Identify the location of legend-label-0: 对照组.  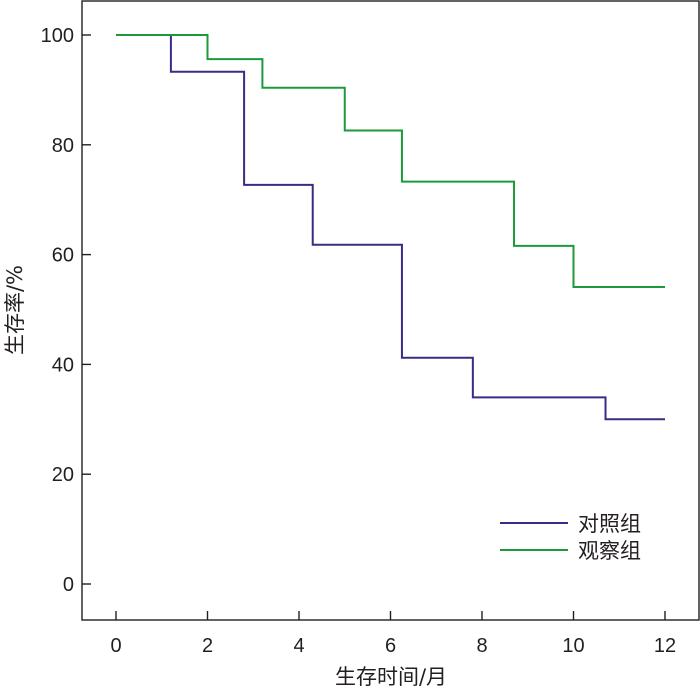
(609, 524).